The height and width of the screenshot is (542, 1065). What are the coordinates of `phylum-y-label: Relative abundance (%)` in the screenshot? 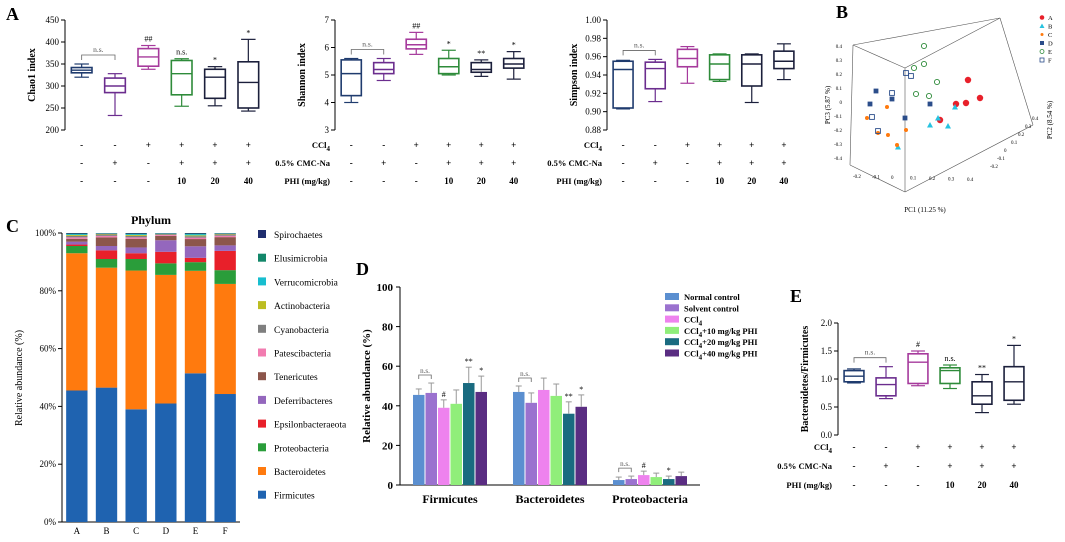 It's located at (19, 378).